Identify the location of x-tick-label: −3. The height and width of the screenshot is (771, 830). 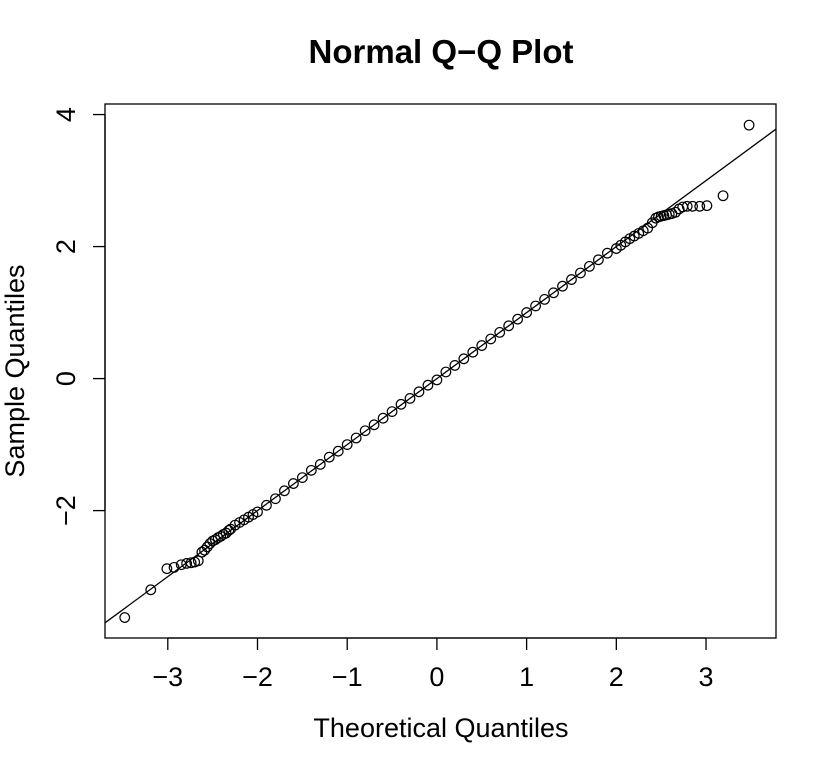
(167, 677).